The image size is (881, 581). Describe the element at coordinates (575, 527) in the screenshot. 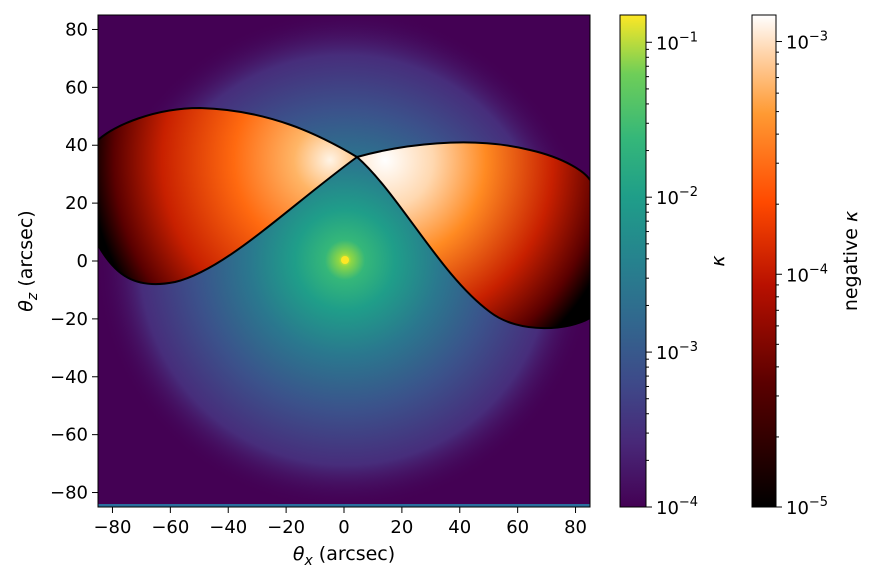

I see `x-tick-label: 80` at that location.